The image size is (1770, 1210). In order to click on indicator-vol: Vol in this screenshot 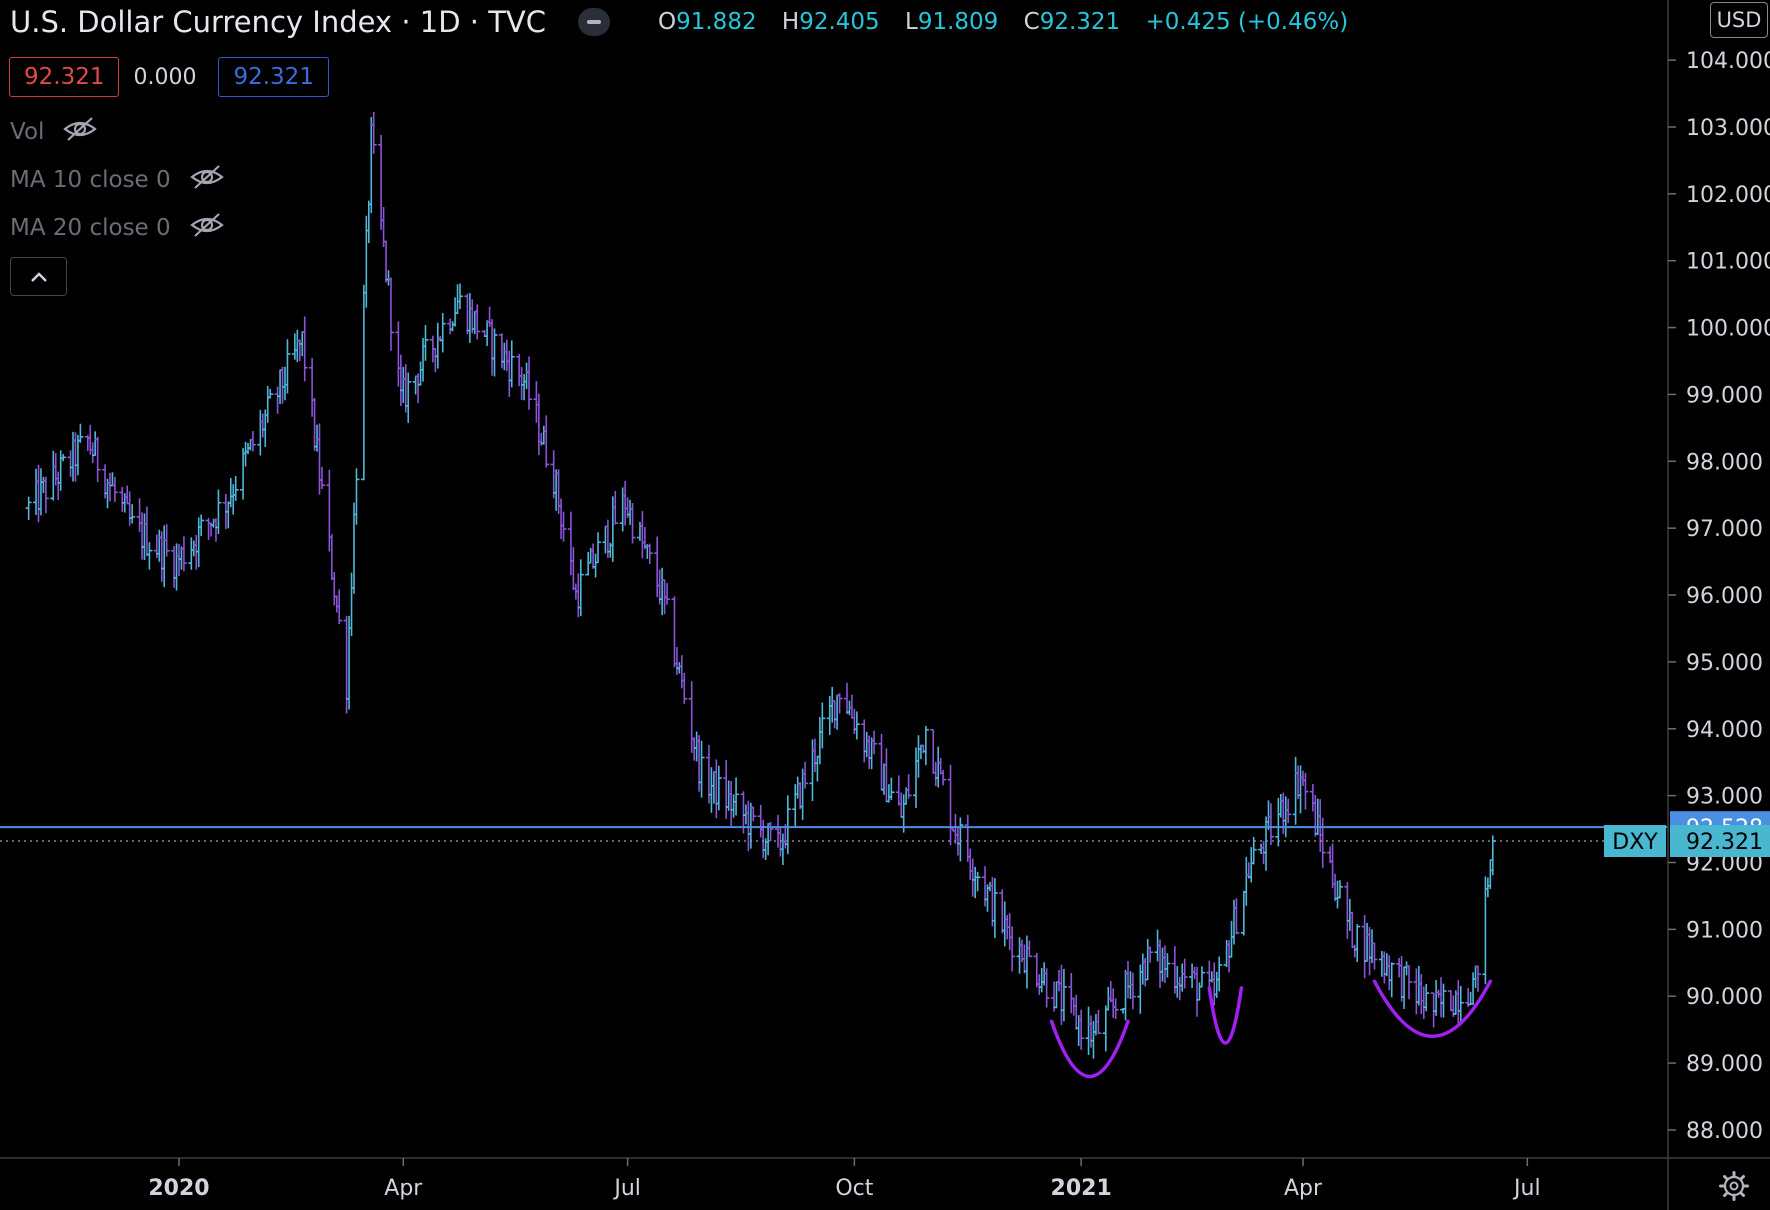, I will do `click(54, 132)`.